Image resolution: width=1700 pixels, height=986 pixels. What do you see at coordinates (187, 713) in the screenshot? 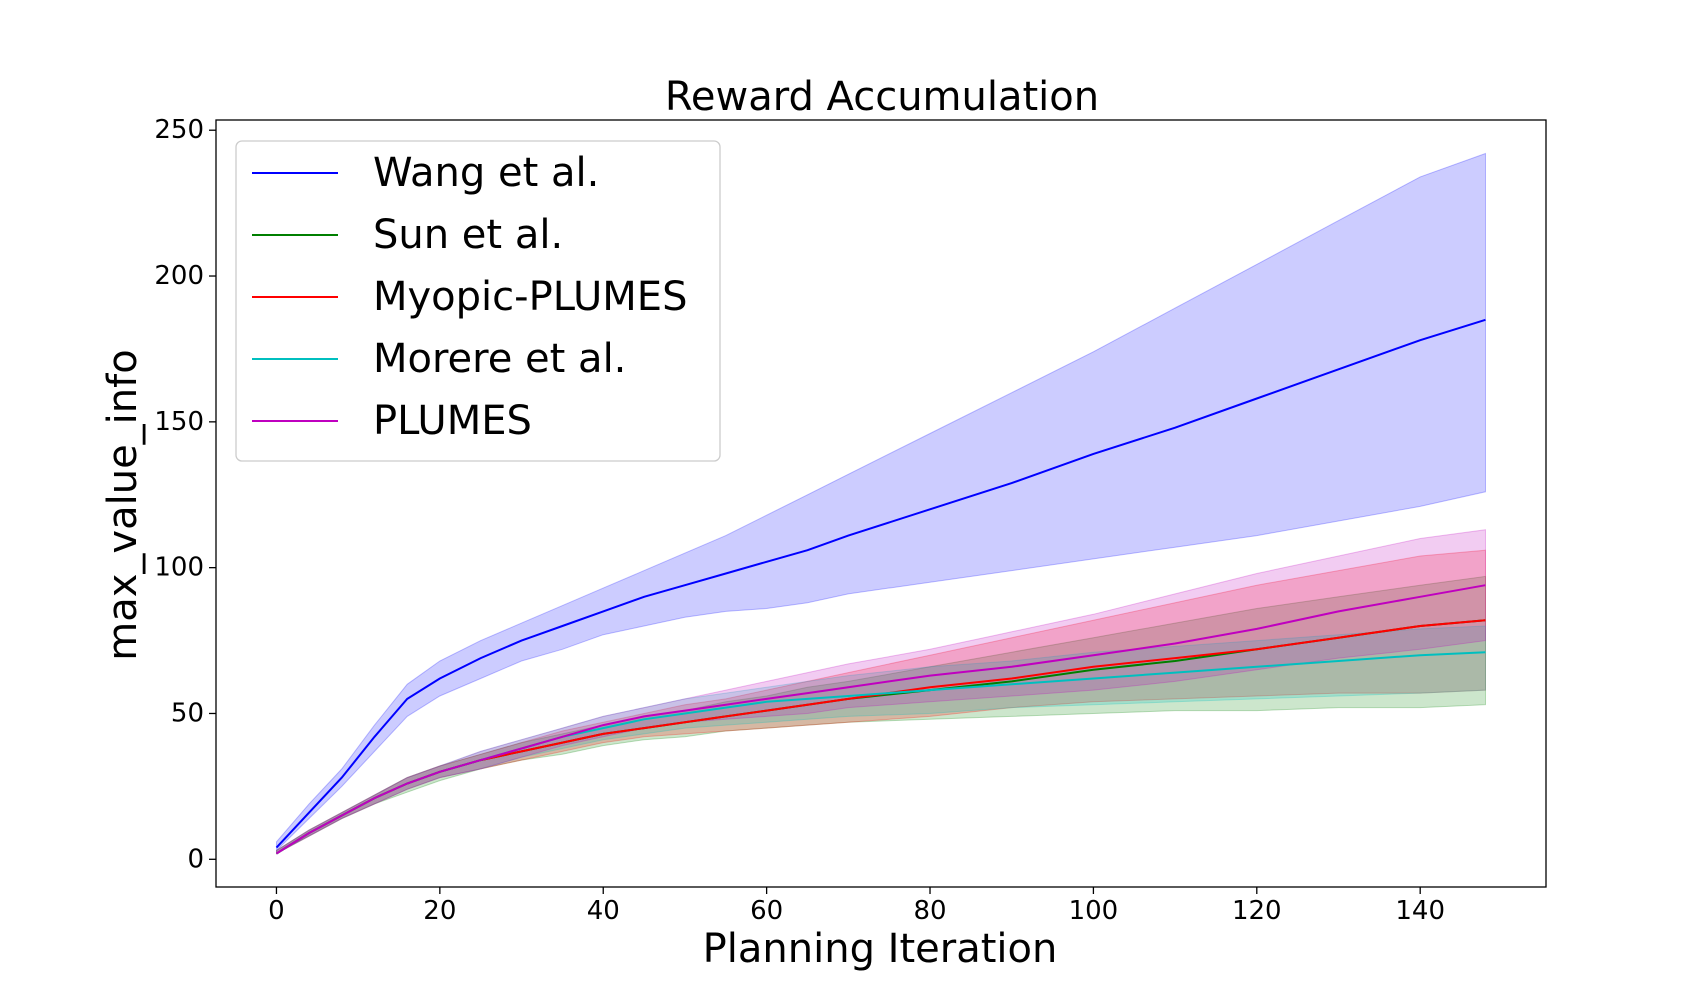
I see `y-tick-label: 50` at bounding box center [187, 713].